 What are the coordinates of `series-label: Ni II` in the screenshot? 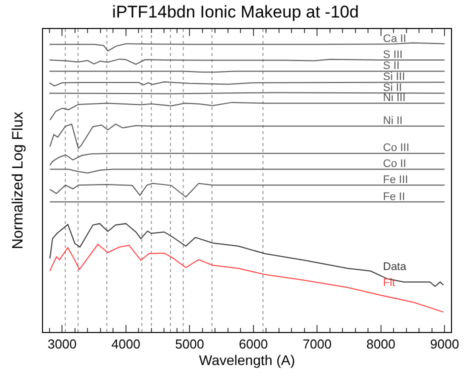 It's located at (393, 121).